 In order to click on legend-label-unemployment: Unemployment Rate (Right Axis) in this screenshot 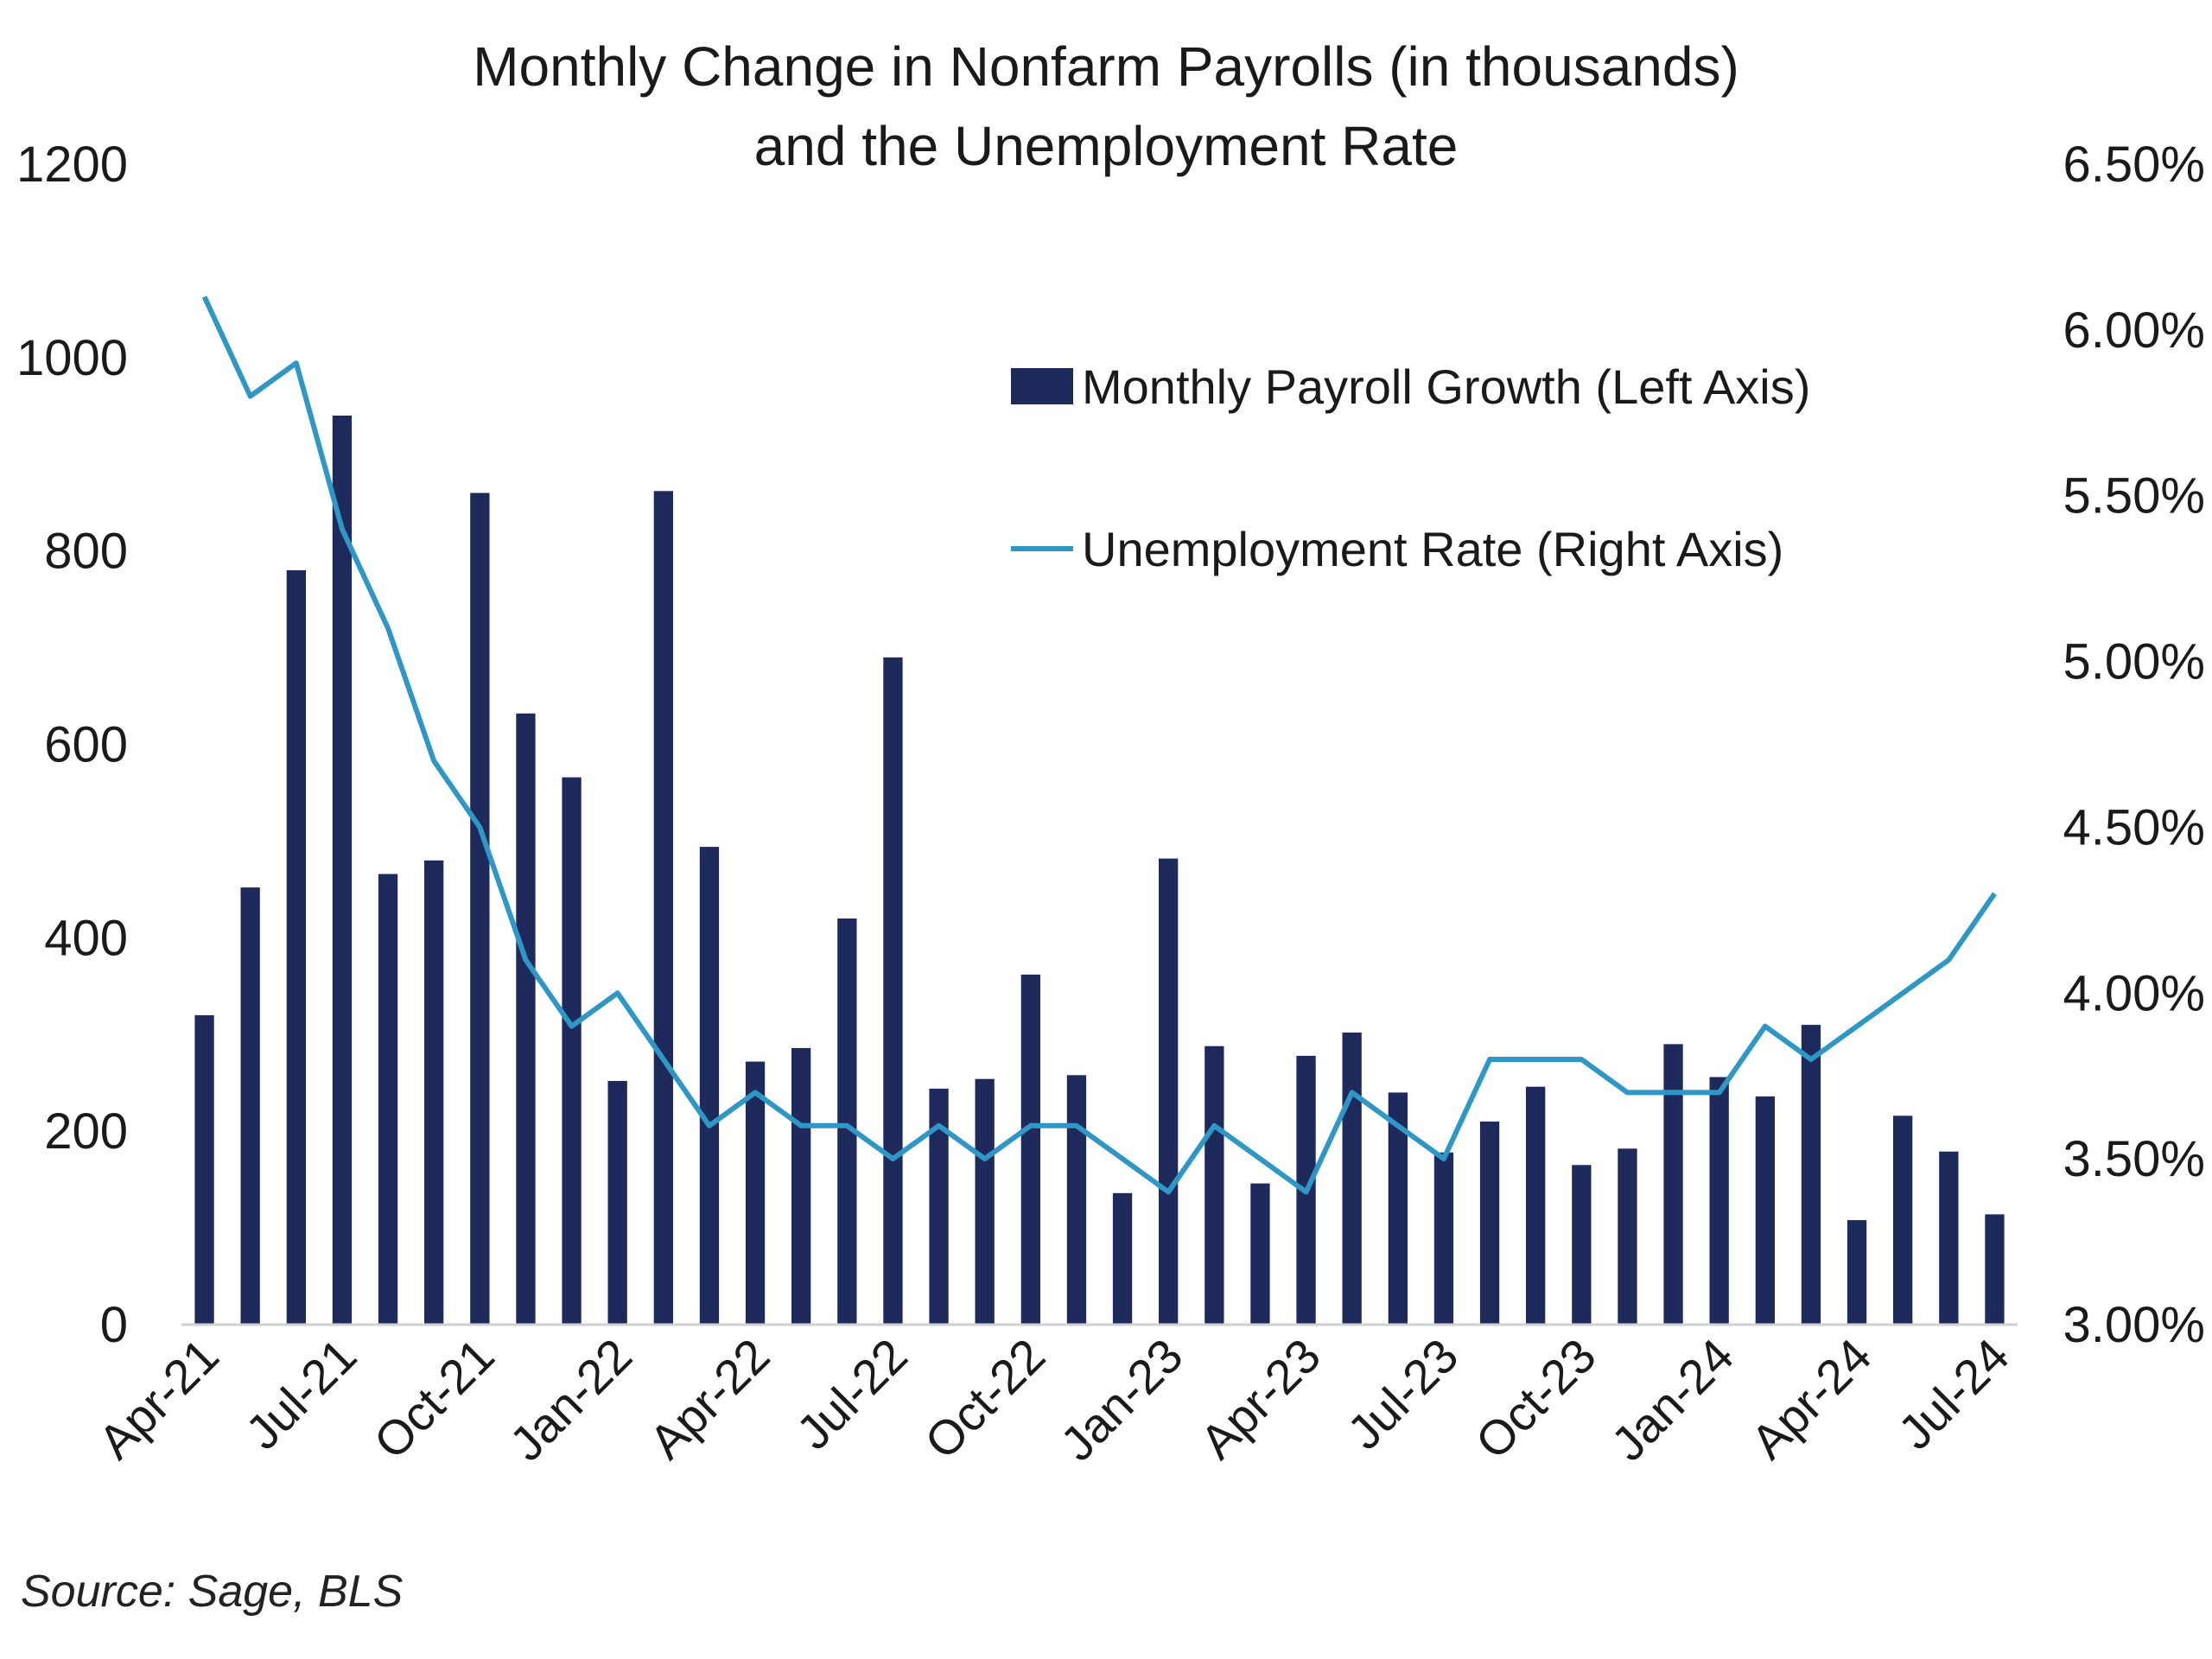, I will do `click(1433, 548)`.